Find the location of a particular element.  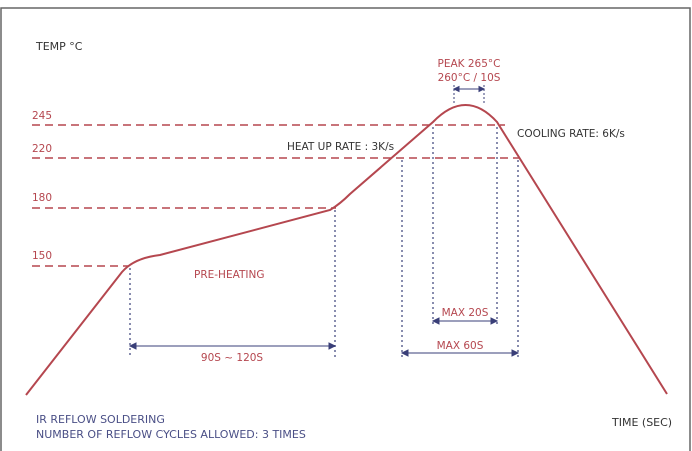

cooling-rate-label: COOLING RATE: 6K/s is located at coordinates (571, 134).